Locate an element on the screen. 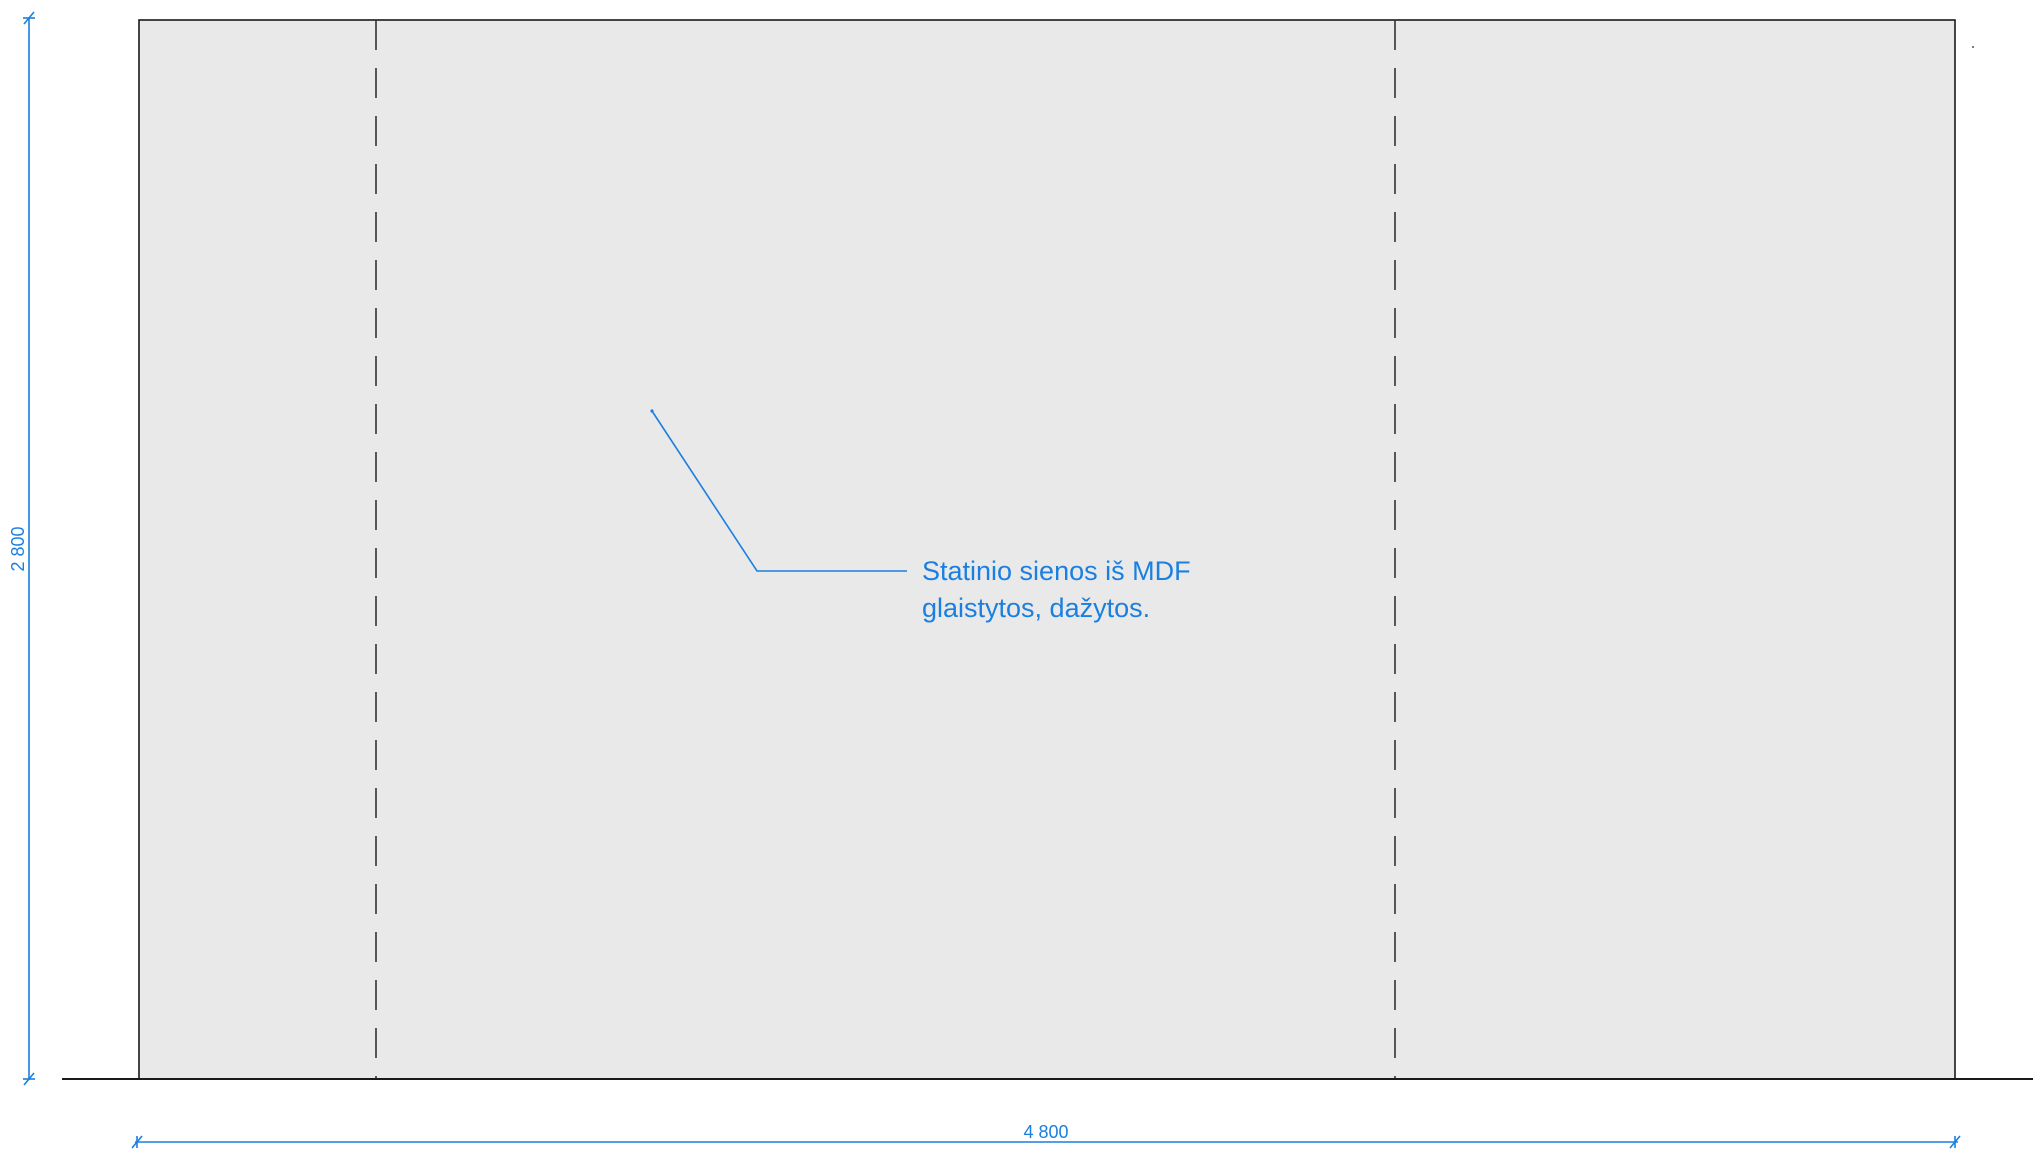 The height and width of the screenshot is (1151, 2033). width-dimension: 4 800 is located at coordinates (1046, 1135).